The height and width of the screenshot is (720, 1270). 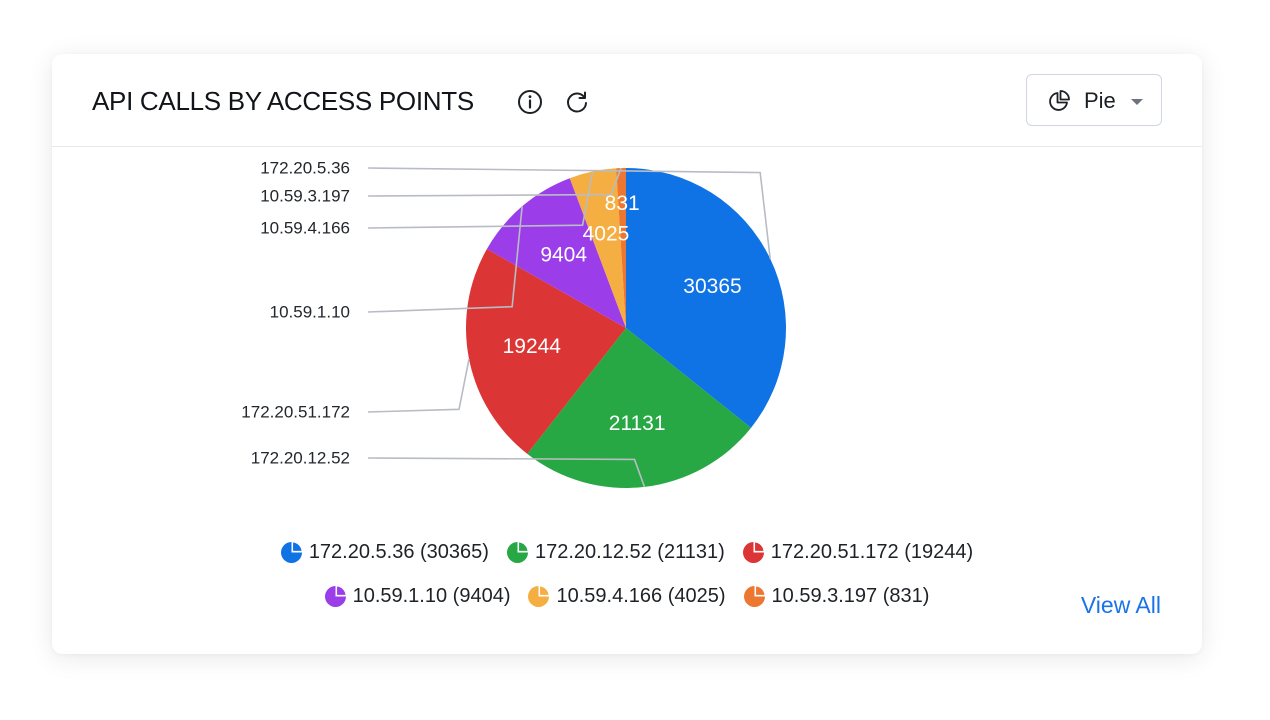 I want to click on legend-item: 10.59.4.166 (4025), so click(x=627, y=596).